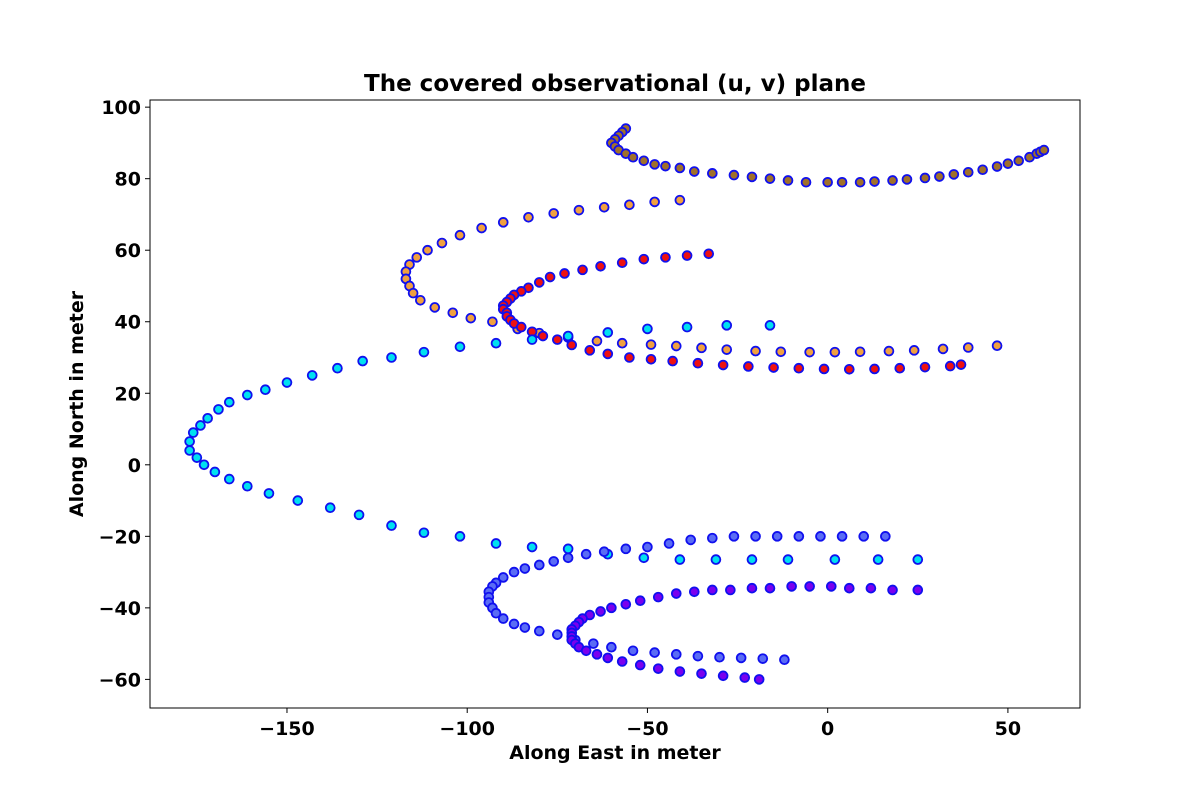 The width and height of the screenshot is (1200, 800). What do you see at coordinates (647, 729) in the screenshot?
I see `x-tick-label: −50` at bounding box center [647, 729].